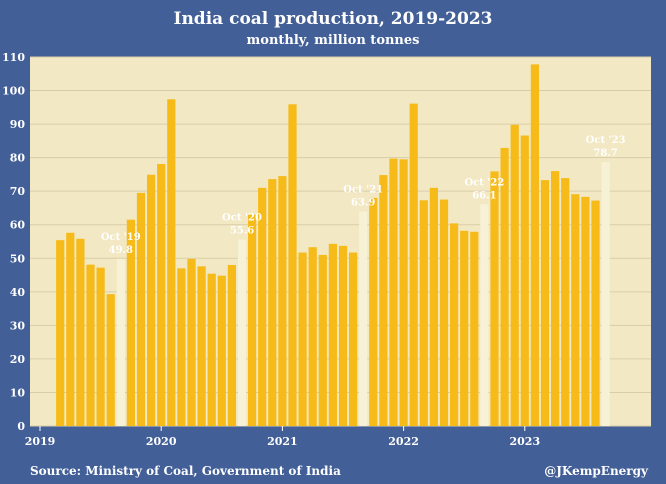 The width and height of the screenshot is (666, 484). Describe the element at coordinates (484, 182) in the screenshot. I see `annotation-label: Oct '22` at that location.